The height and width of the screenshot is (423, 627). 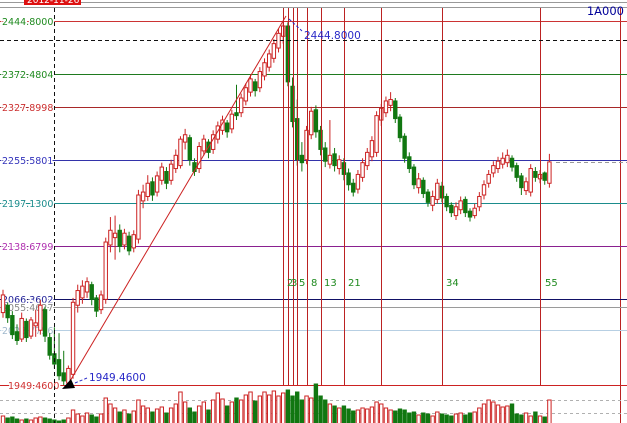 I want to click on volume-gridlines, so click(x=313, y=407).